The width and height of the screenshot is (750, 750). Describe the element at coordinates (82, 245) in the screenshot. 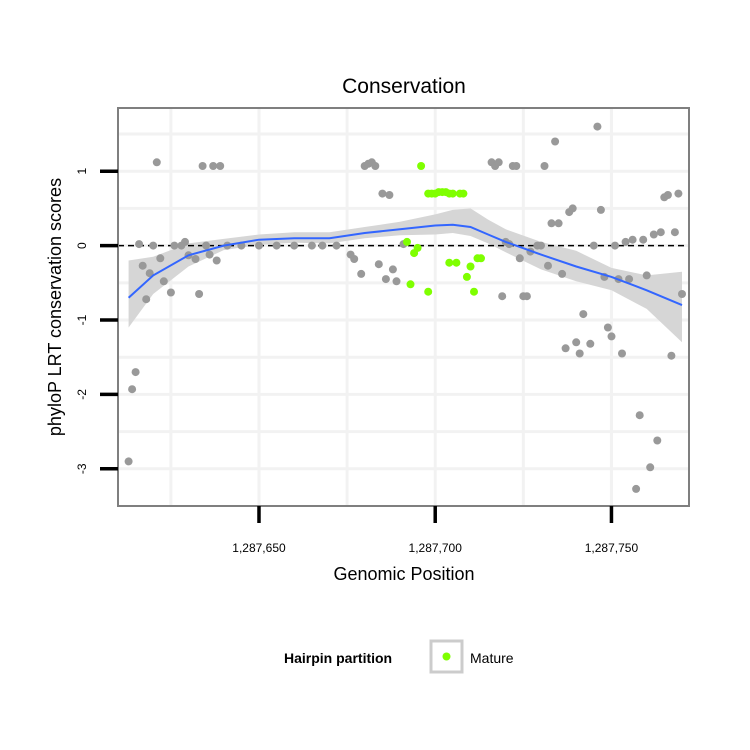

I see `y-tick-label: 0` at that location.